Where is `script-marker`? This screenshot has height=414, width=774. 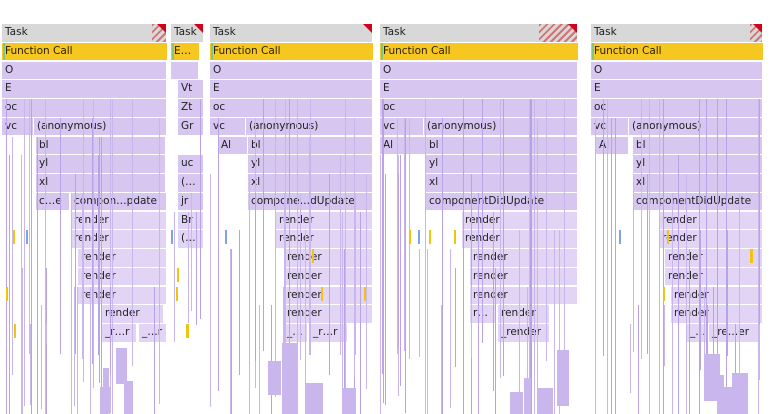
script-marker is located at coordinates (430, 237).